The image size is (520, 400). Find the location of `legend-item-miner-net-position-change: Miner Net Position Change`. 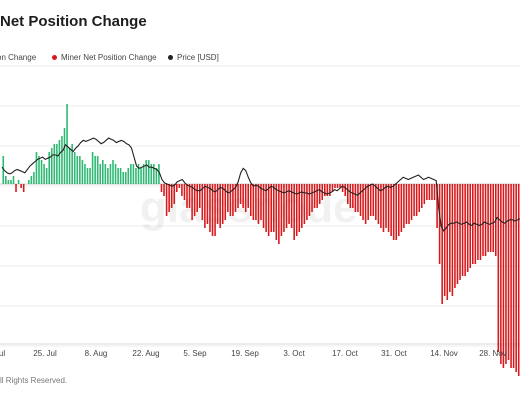

legend-item-miner-net-position-change: Miner Net Position Change is located at coordinates (104, 57).